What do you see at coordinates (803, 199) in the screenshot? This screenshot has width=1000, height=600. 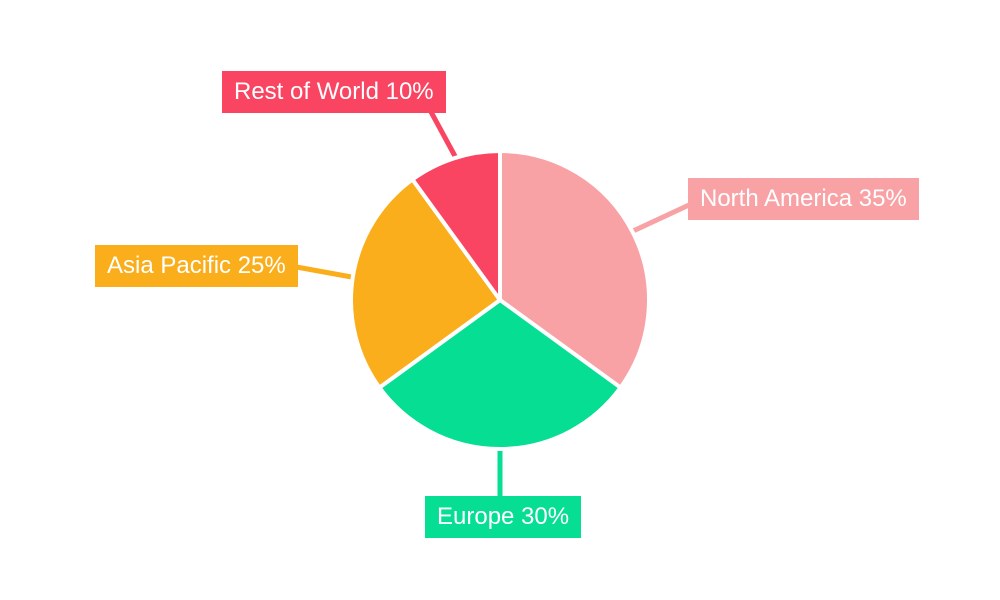 I see `callout-north-america: North America 35%` at bounding box center [803, 199].